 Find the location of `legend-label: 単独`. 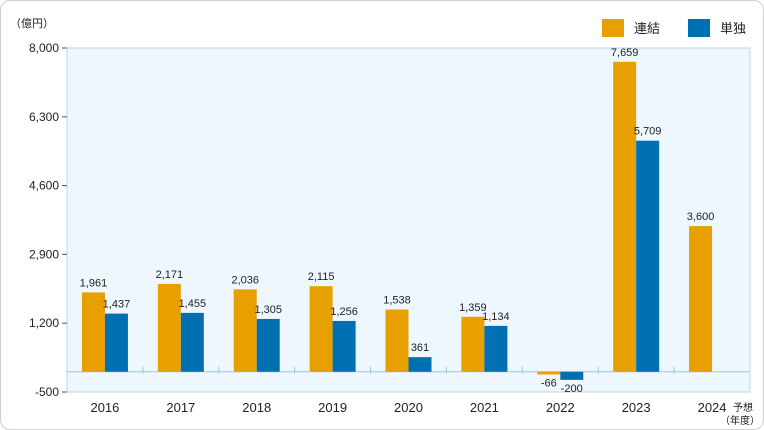

legend-label: 単独 is located at coordinates (733, 28).